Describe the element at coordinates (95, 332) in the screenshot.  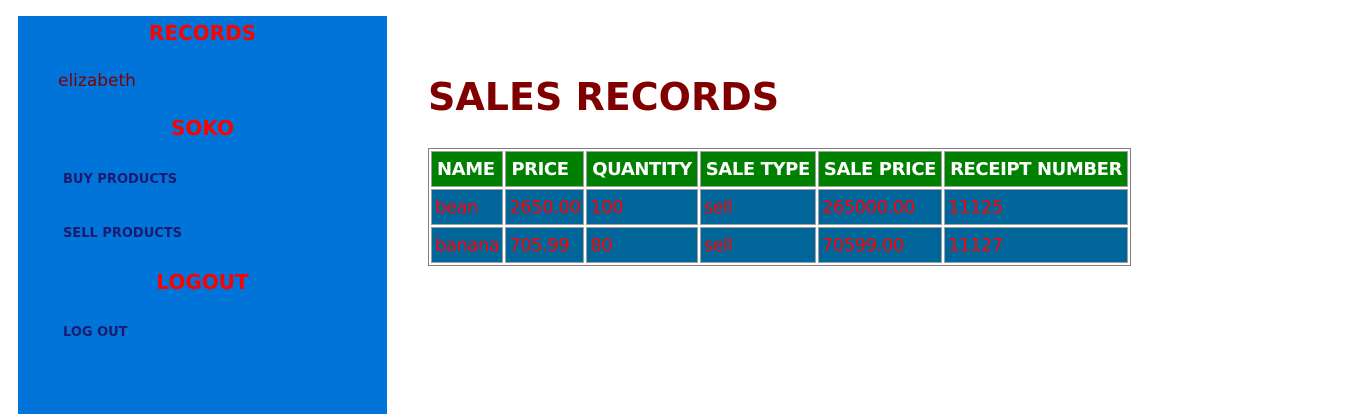
I see `log-out-link: LOG OUT` at that location.